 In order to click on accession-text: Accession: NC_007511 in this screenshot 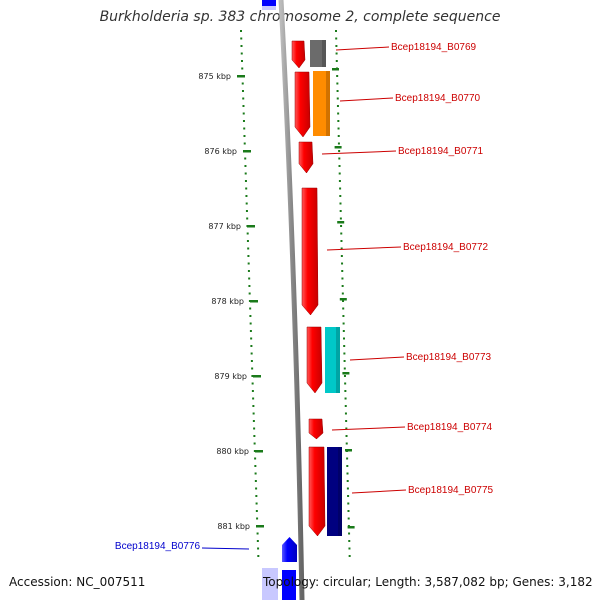, I will do `click(77, 582)`.